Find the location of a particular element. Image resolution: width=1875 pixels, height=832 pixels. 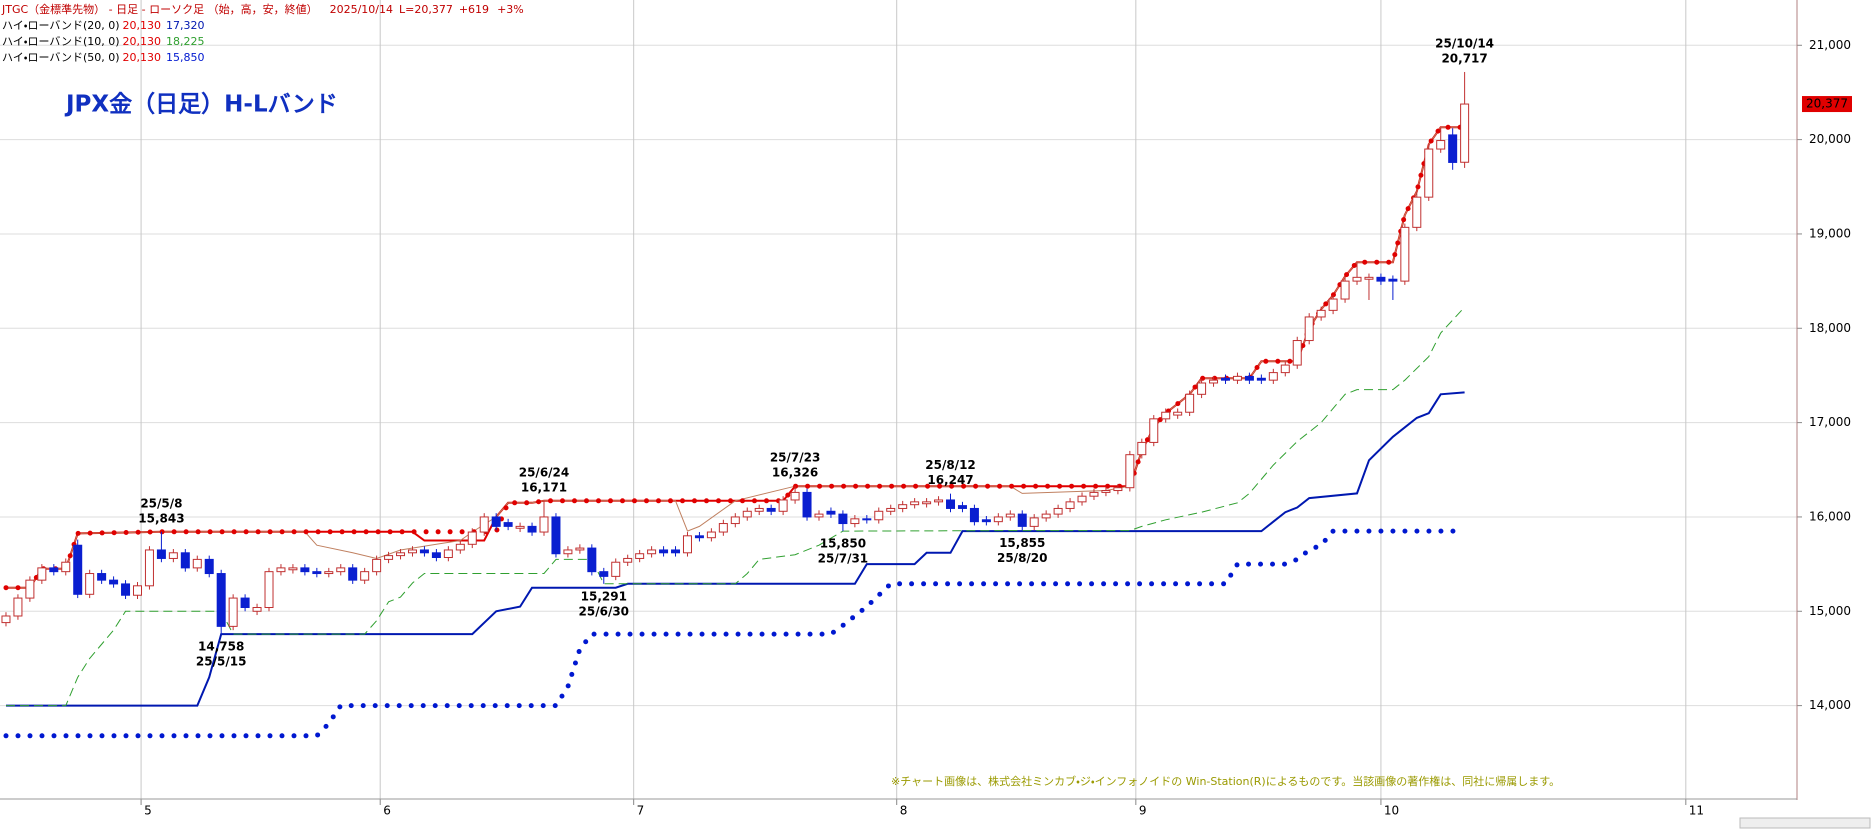

annotation-date: 25/8/20 is located at coordinates (1022, 558).